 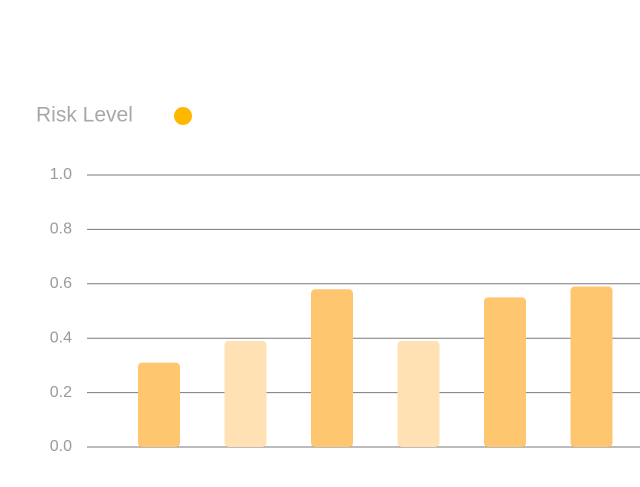 What do you see at coordinates (84, 115) in the screenshot?
I see `legend-label: Risk Level` at bounding box center [84, 115].